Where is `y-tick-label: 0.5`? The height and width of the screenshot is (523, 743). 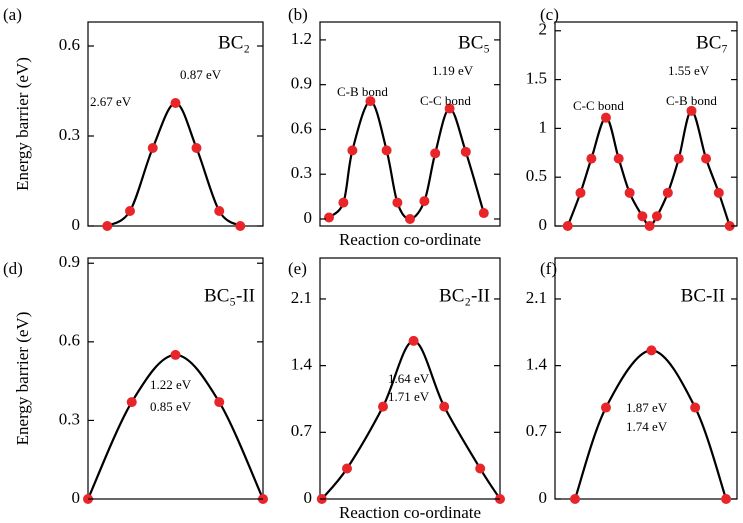 y-tick-label: 0.5 is located at coordinates (536, 175).